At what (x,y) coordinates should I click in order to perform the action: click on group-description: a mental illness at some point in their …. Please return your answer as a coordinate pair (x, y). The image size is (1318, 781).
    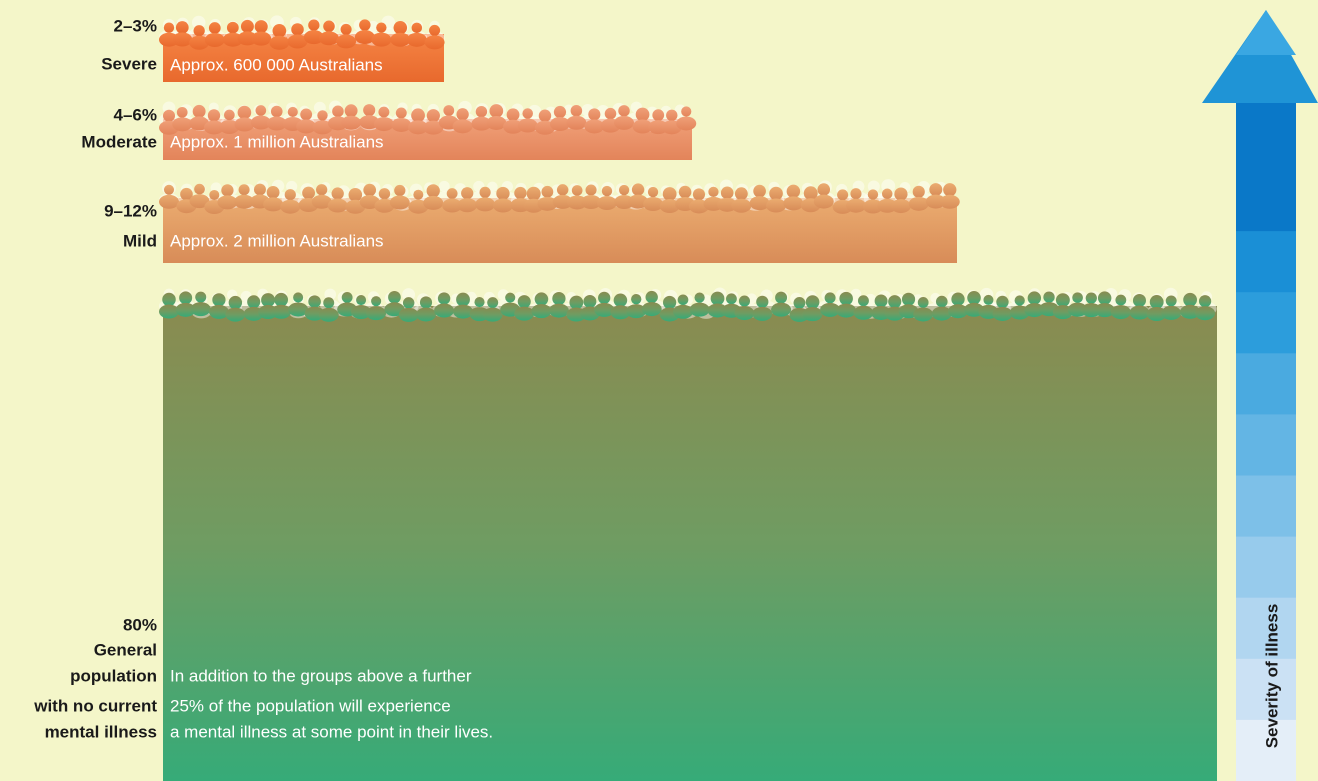
    Looking at the image, I should click on (331, 731).